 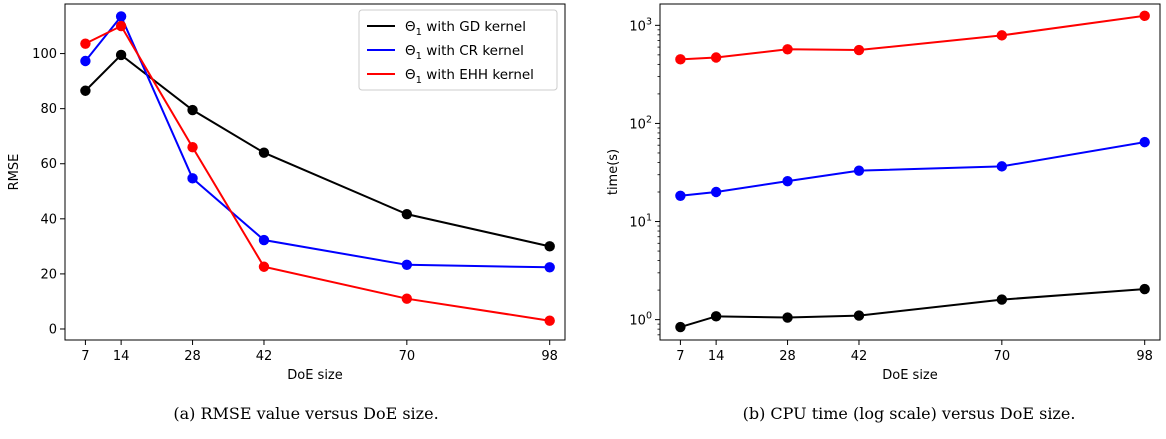 What do you see at coordinates (48, 164) in the screenshot?
I see `y-tick-label: 60` at bounding box center [48, 164].